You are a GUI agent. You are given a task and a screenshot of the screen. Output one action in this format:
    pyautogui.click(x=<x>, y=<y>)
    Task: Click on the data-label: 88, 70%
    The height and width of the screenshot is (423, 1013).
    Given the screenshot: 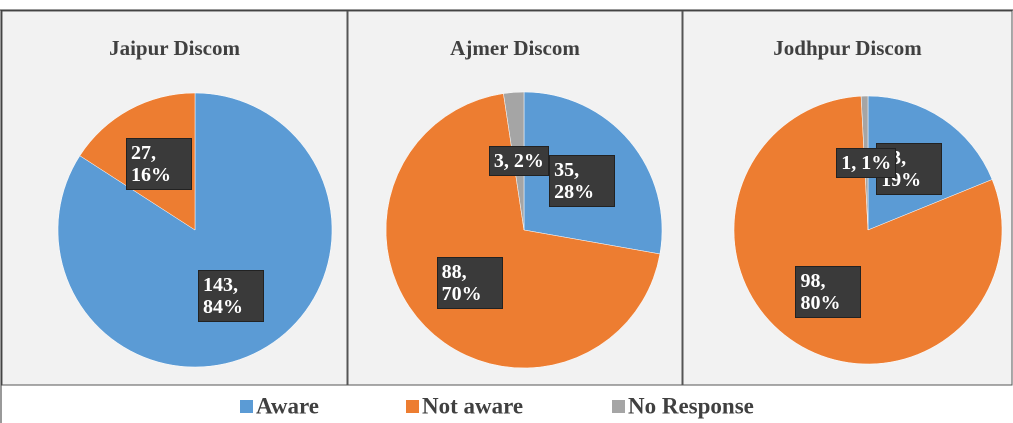 What is the action you would take?
    pyautogui.click(x=469, y=282)
    